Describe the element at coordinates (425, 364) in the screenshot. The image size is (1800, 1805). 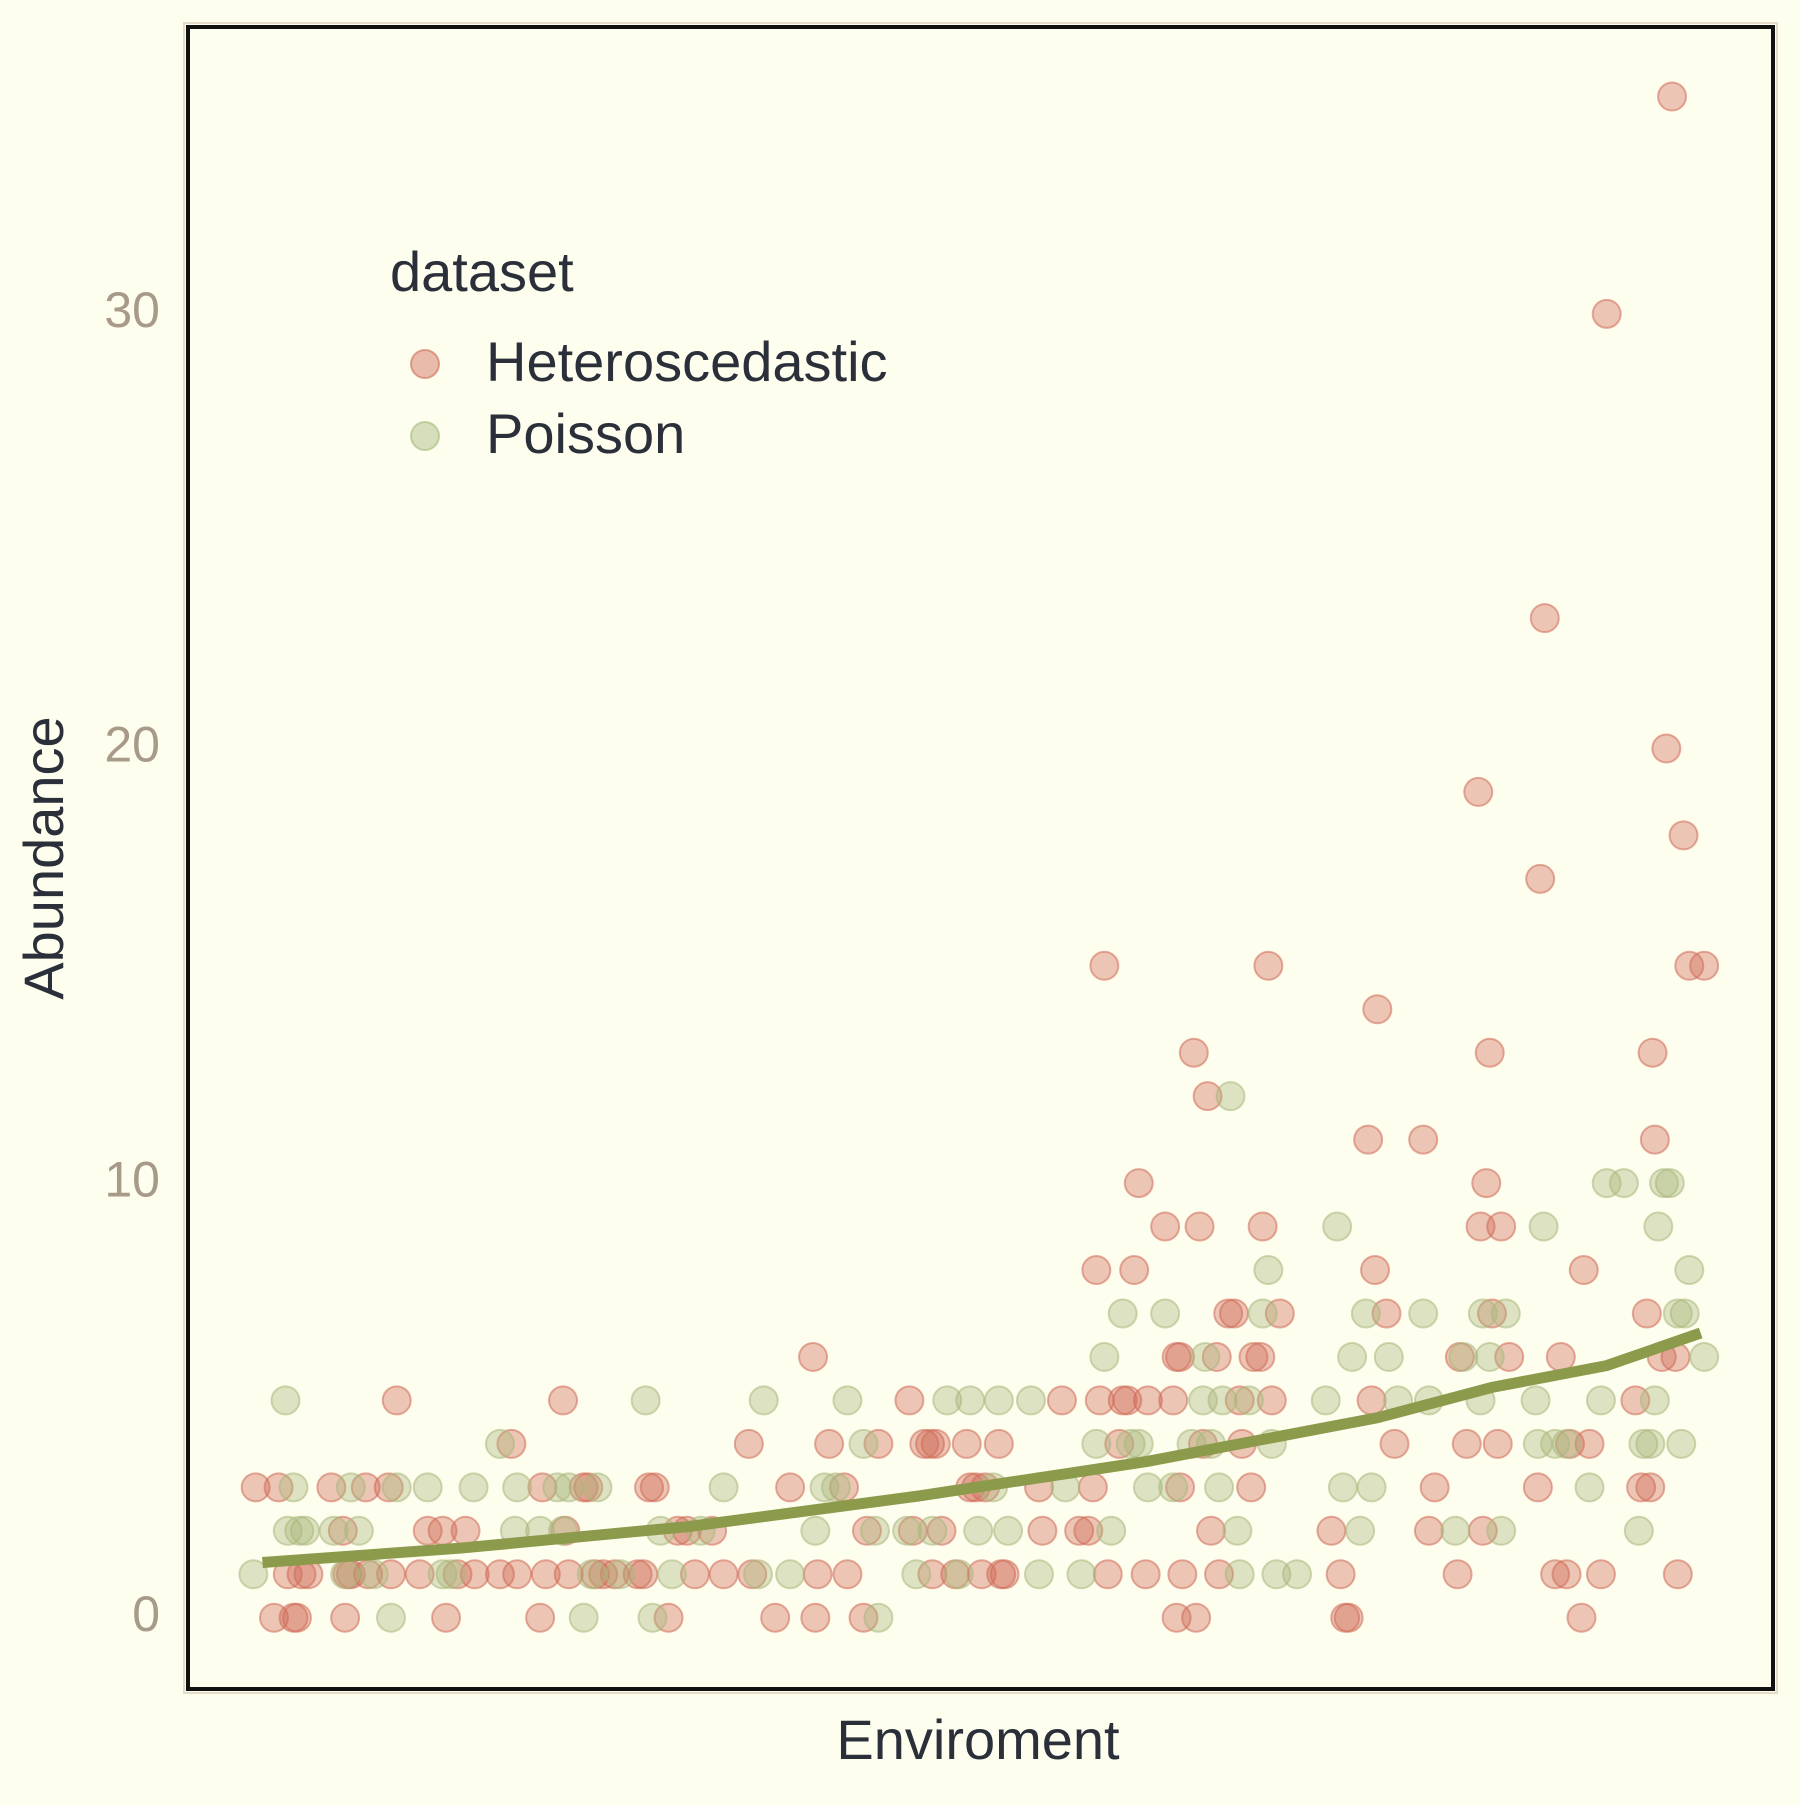
I see `legend-marker` at that location.